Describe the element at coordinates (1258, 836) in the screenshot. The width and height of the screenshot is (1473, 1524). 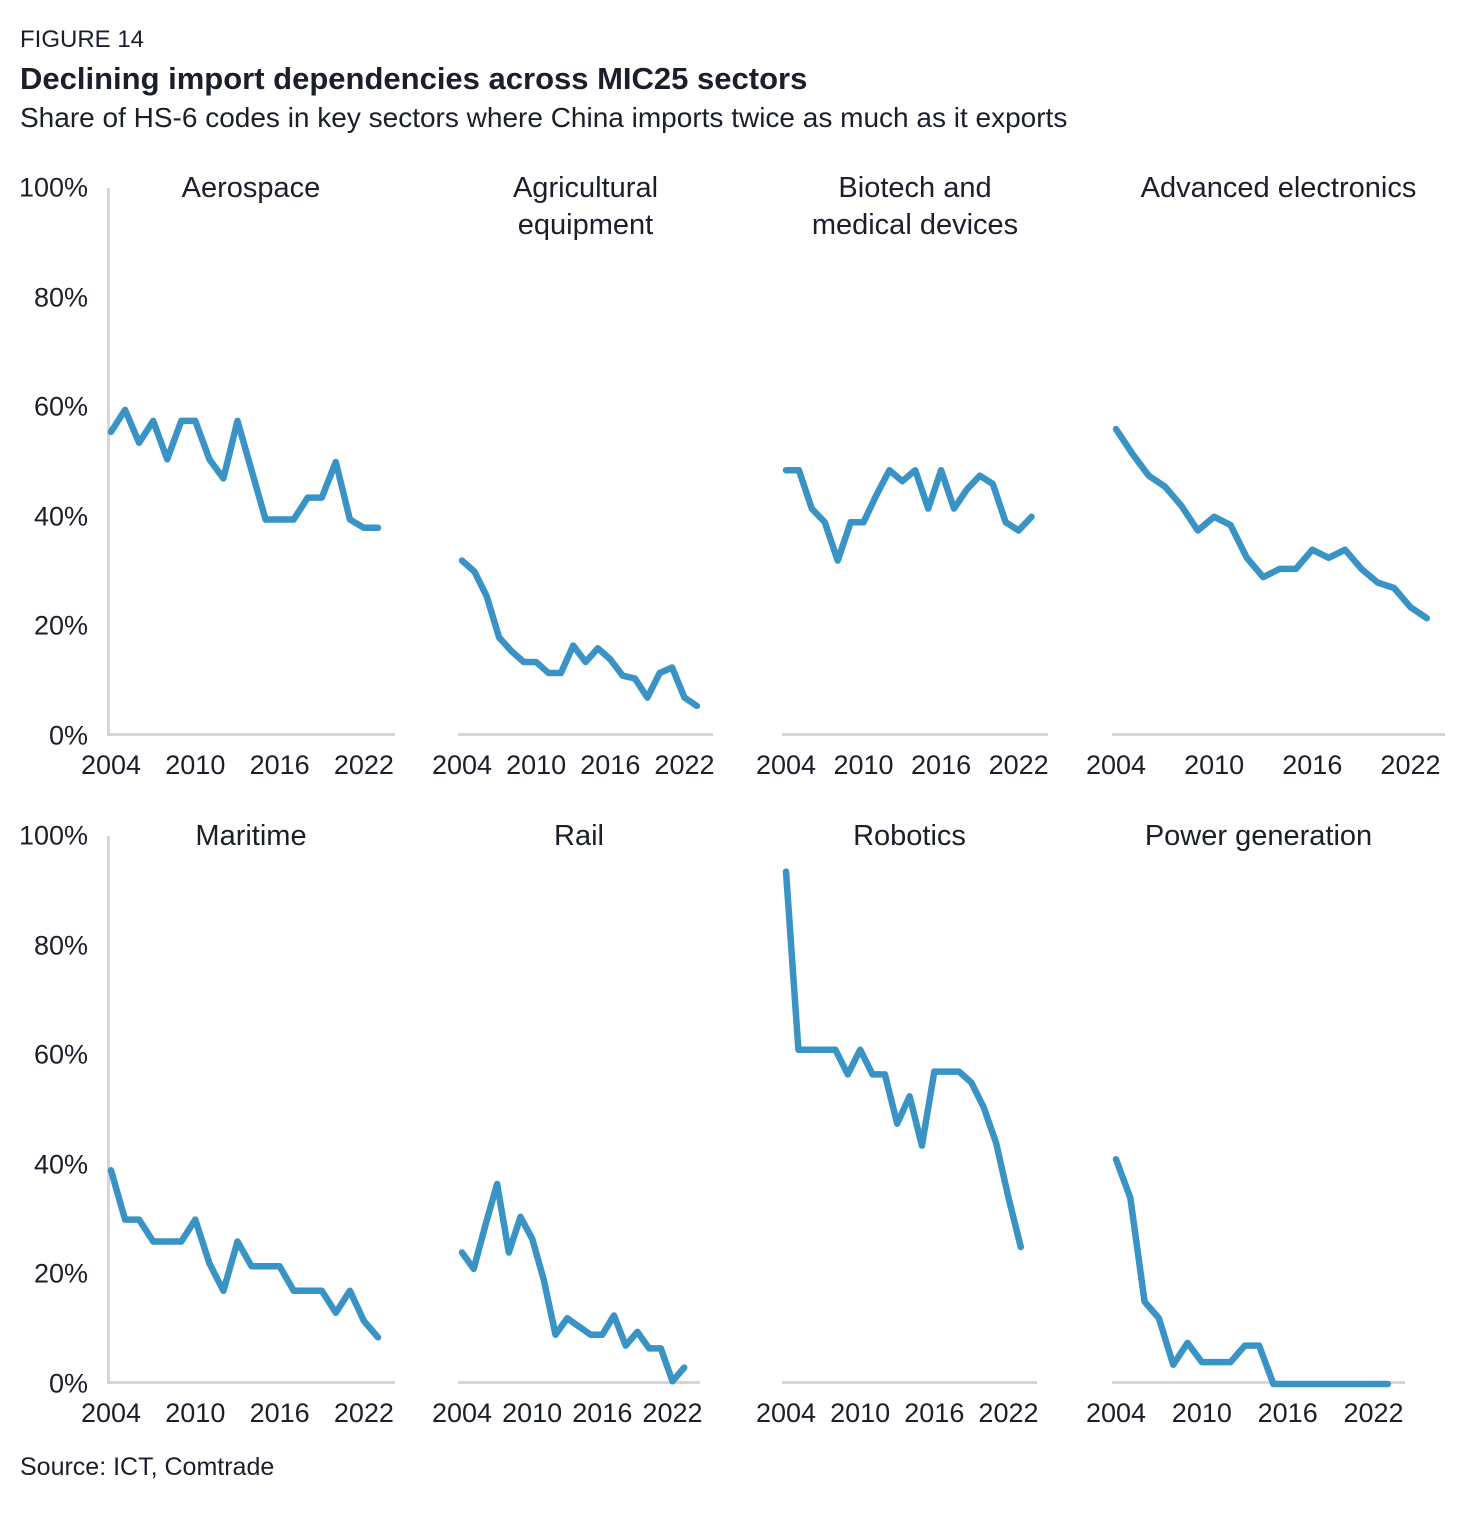
I see `chart-title: Power generation` at that location.